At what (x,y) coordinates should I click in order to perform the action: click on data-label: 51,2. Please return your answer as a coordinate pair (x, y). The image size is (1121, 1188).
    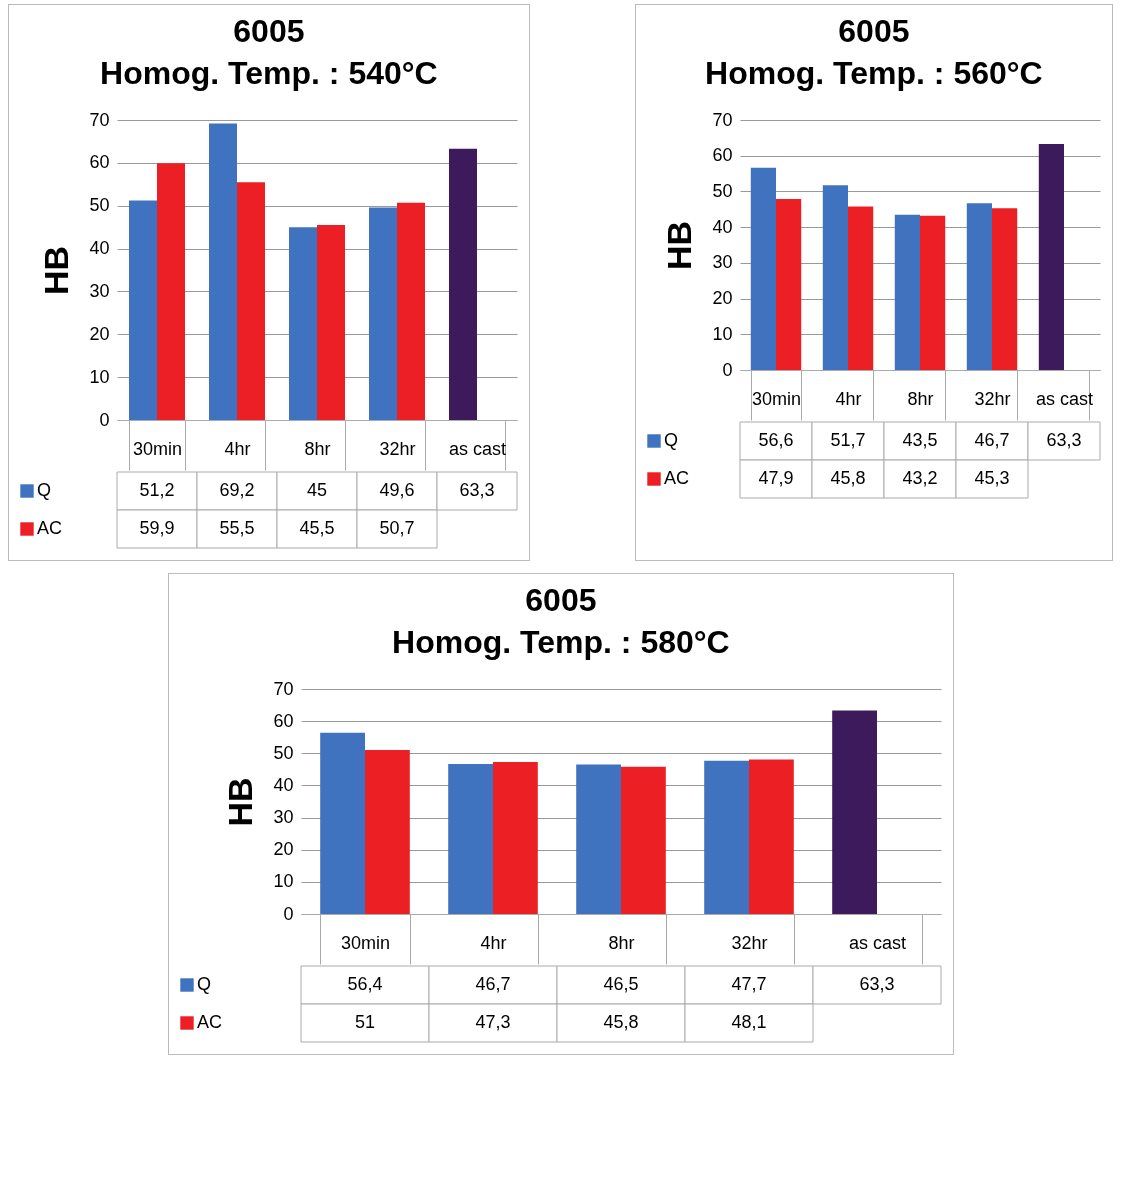
    Looking at the image, I should click on (157, 490).